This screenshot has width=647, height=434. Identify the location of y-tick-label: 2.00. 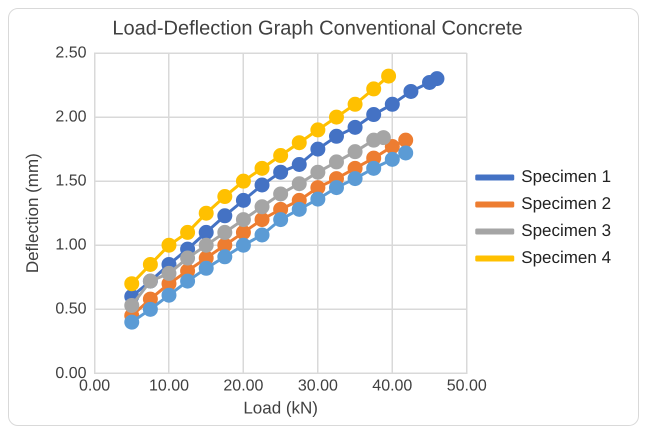
(71, 117).